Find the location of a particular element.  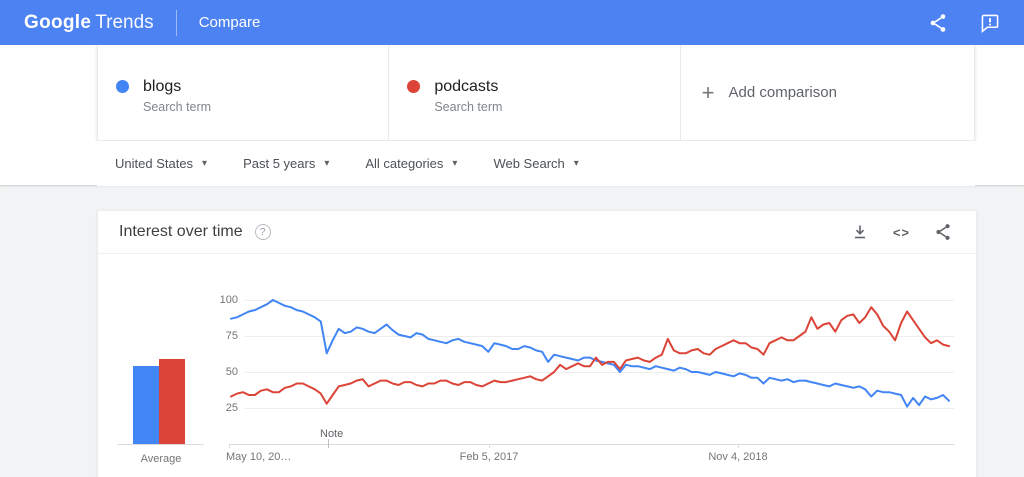

google-trends-logo: Google Trends is located at coordinates (89, 23).